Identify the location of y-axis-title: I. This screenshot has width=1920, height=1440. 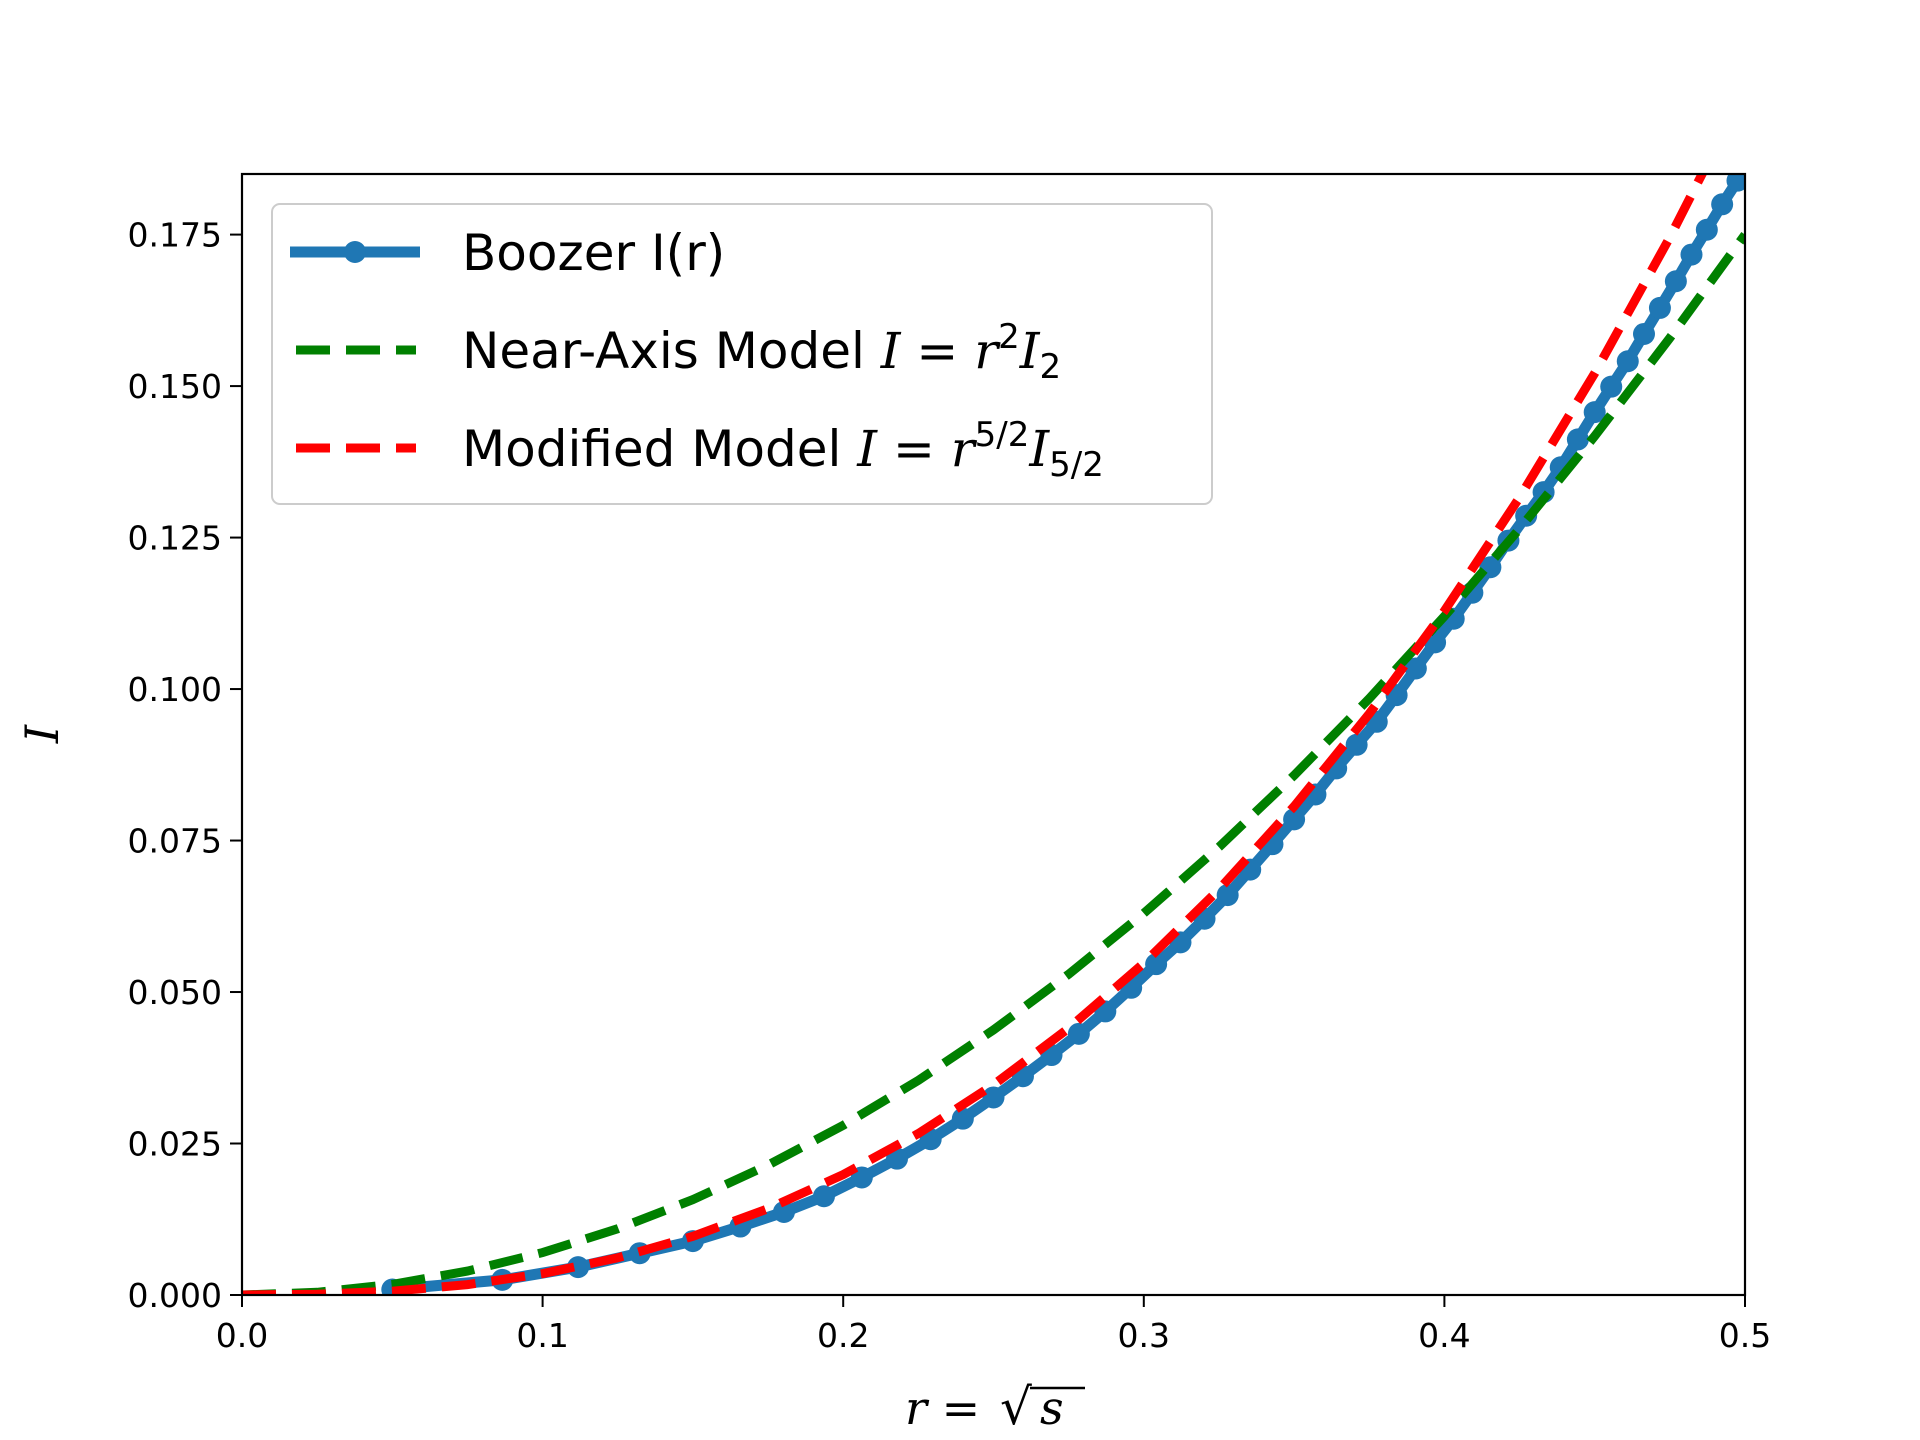
(42, 734).